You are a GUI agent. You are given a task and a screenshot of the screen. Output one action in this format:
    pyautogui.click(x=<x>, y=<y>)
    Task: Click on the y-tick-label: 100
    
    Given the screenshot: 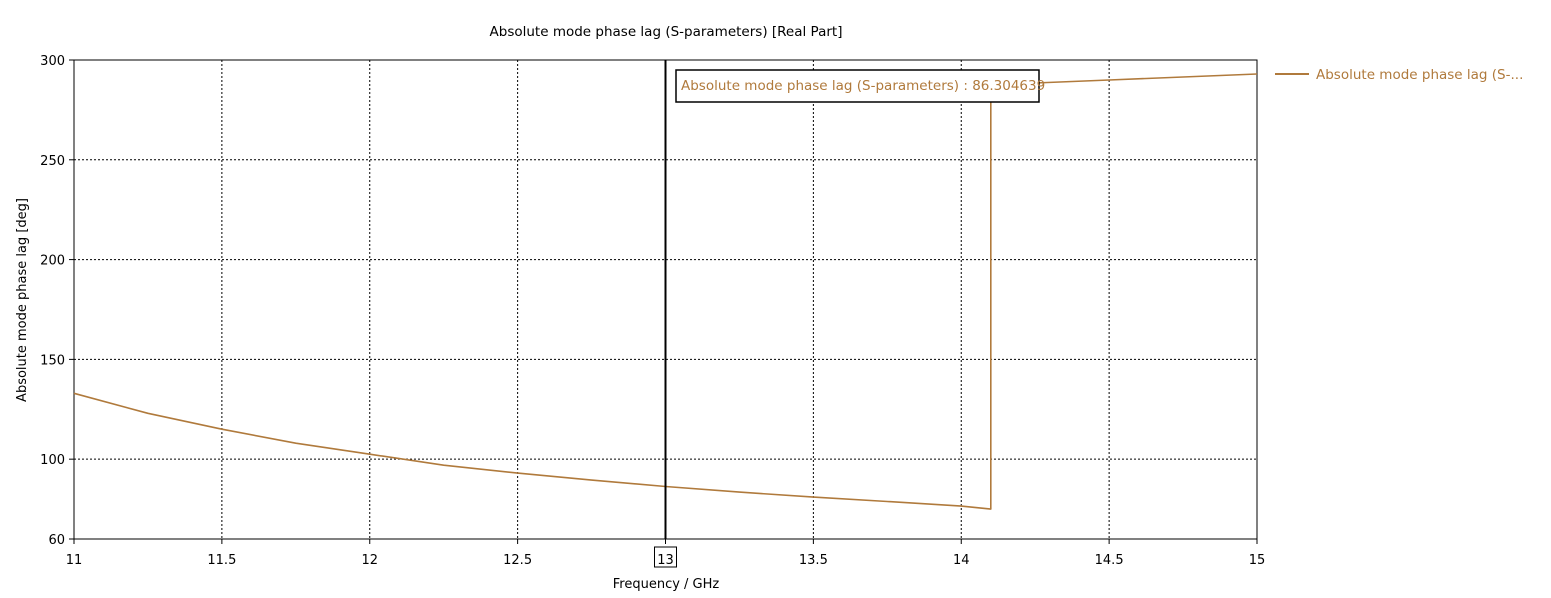 What is the action you would take?
    pyautogui.click(x=52, y=460)
    